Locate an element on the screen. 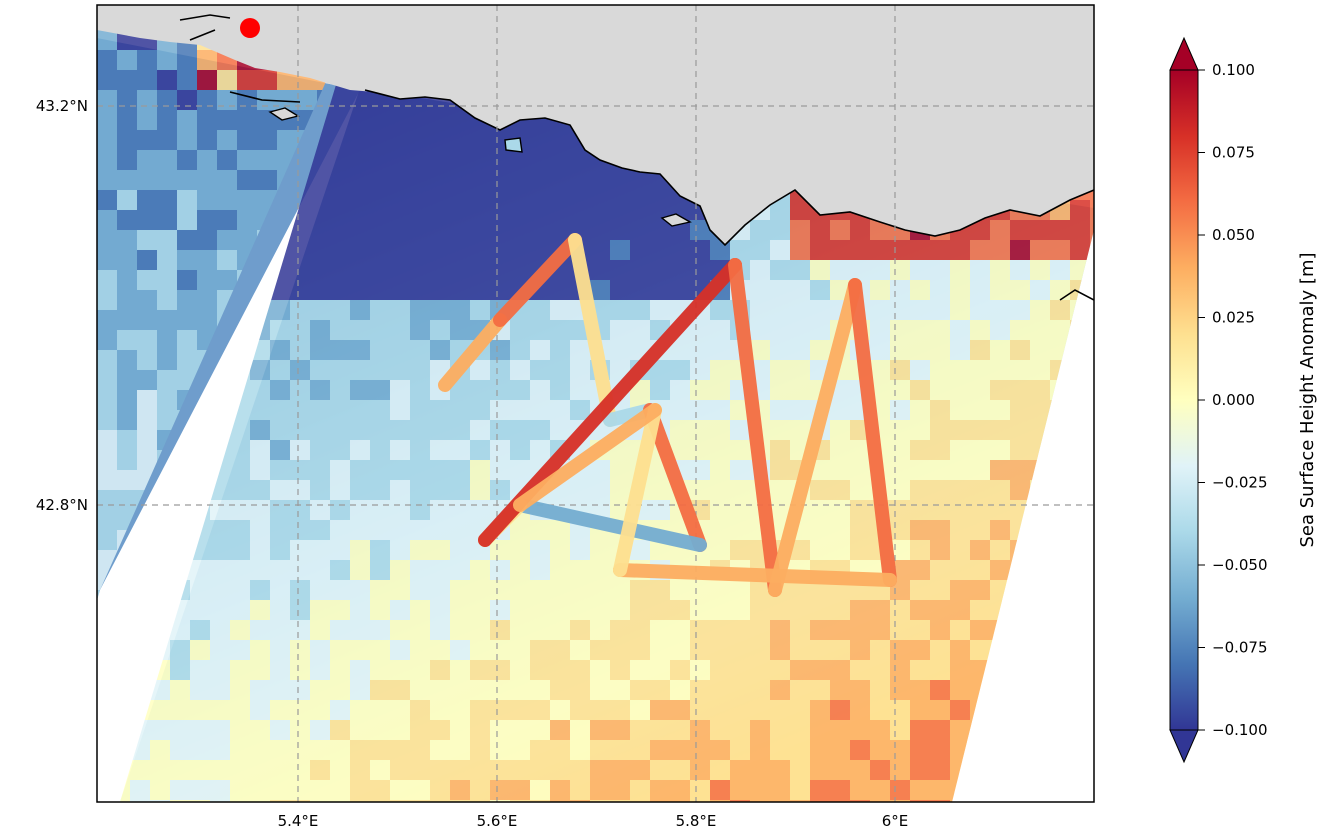 This screenshot has height=835, width=1344. colorbar-tick-label: −0.025 is located at coordinates (1240, 483).